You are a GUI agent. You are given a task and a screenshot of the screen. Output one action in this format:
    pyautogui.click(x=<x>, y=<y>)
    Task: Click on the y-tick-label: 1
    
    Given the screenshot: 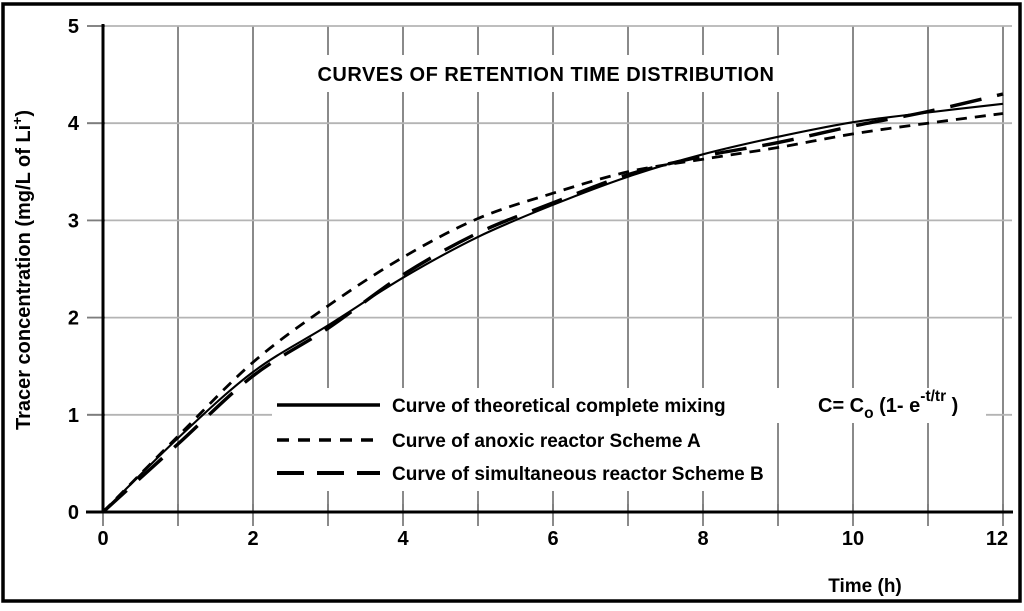 What is the action you would take?
    pyautogui.click(x=73, y=416)
    